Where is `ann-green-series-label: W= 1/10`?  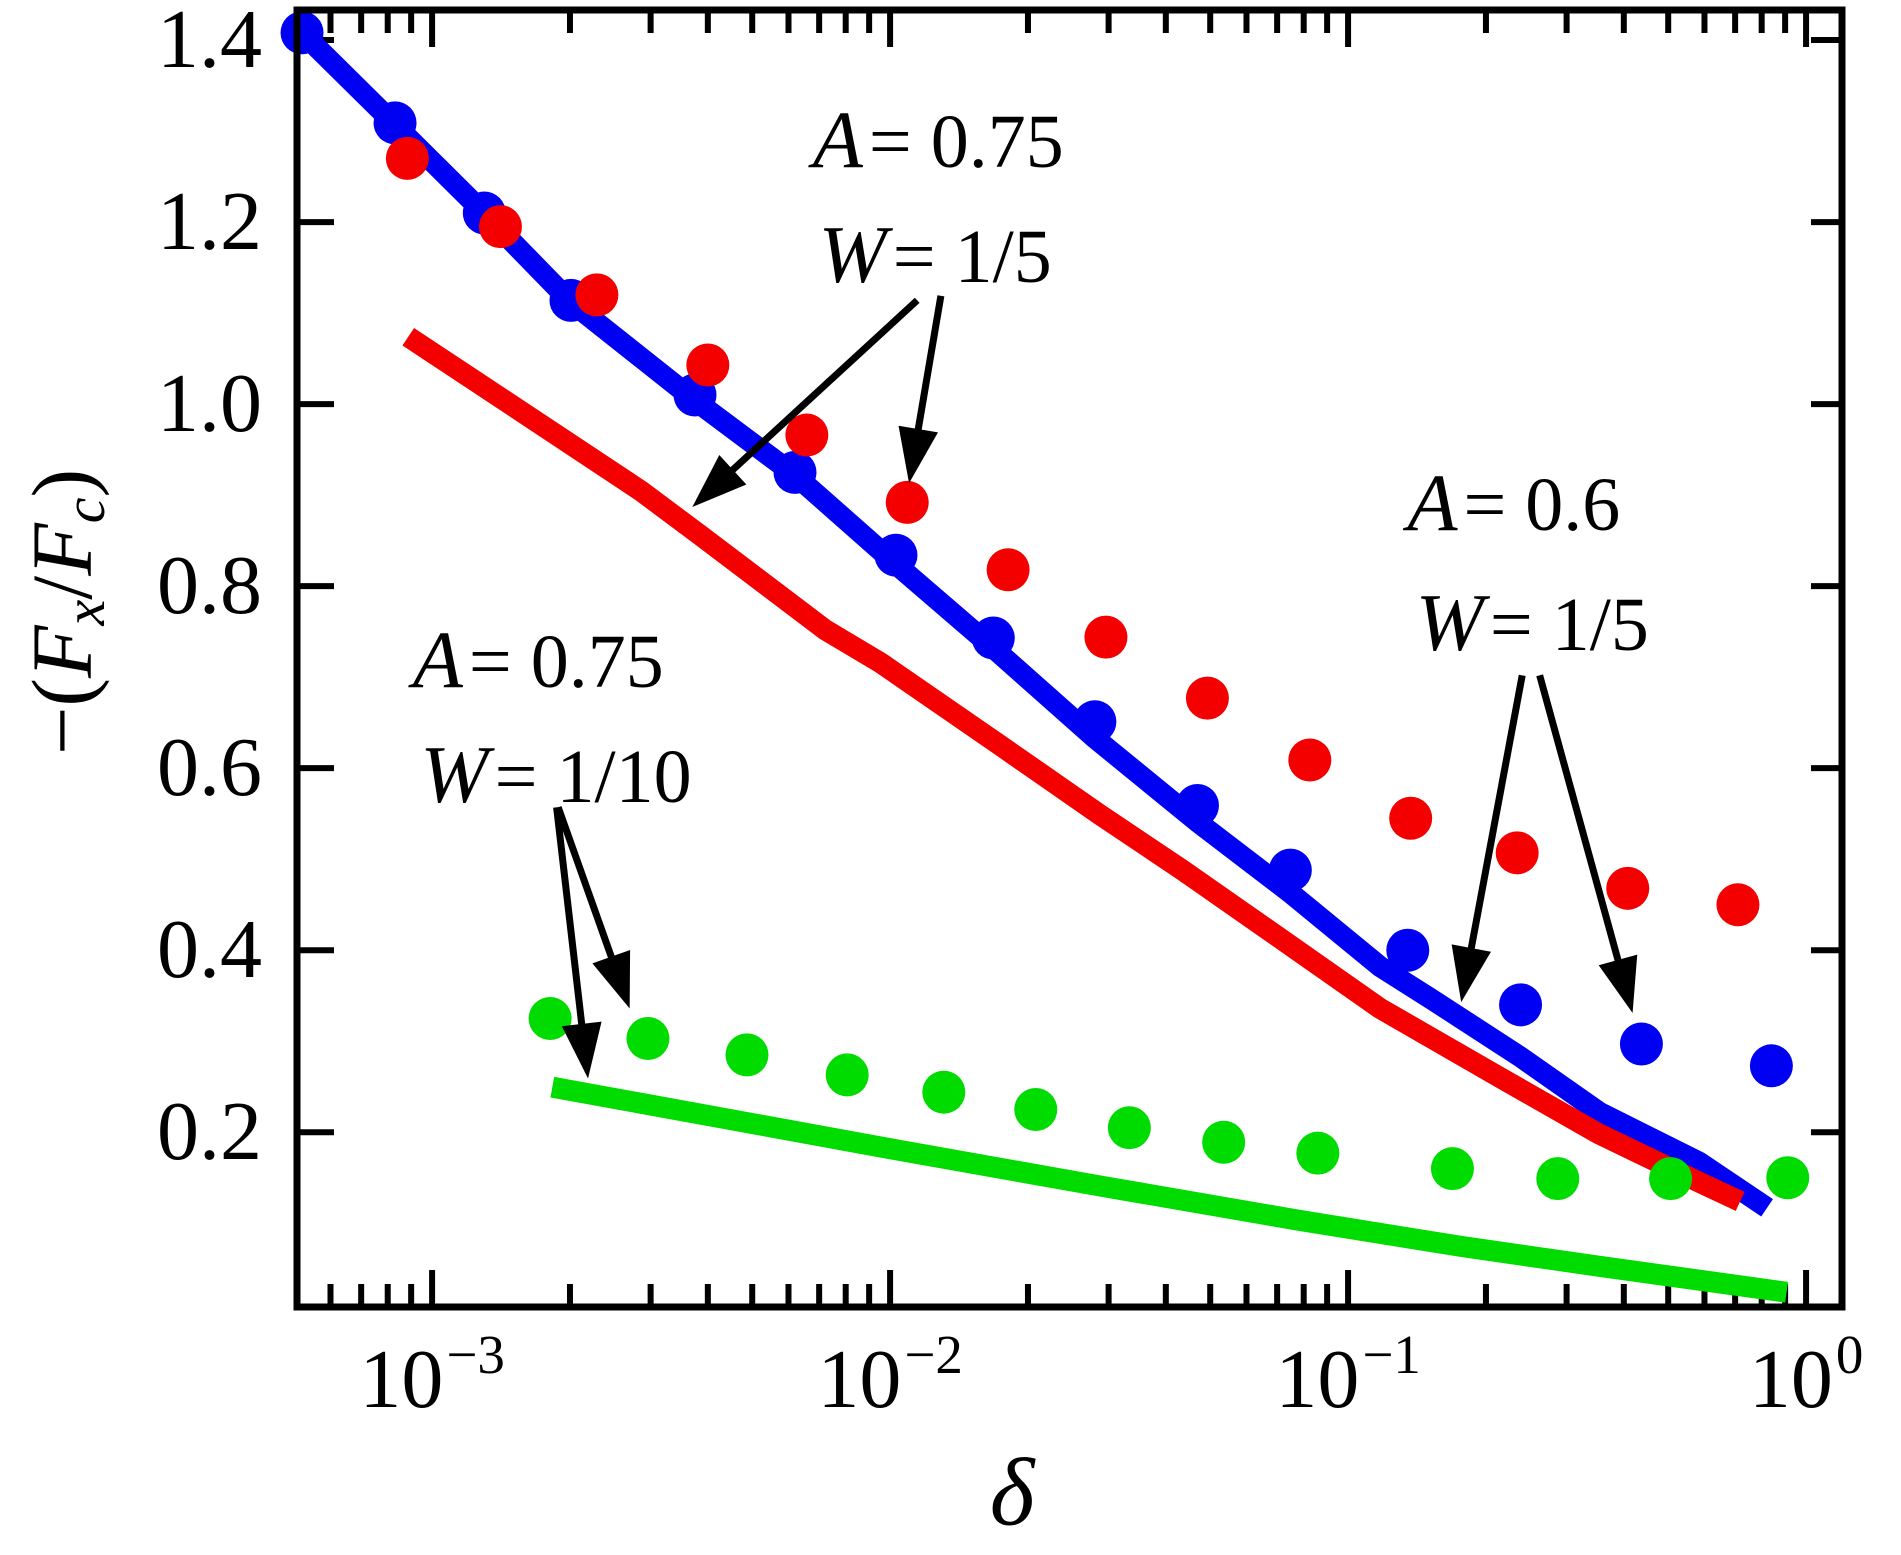
ann-green-series-label: W= 1/10 is located at coordinates (555, 775).